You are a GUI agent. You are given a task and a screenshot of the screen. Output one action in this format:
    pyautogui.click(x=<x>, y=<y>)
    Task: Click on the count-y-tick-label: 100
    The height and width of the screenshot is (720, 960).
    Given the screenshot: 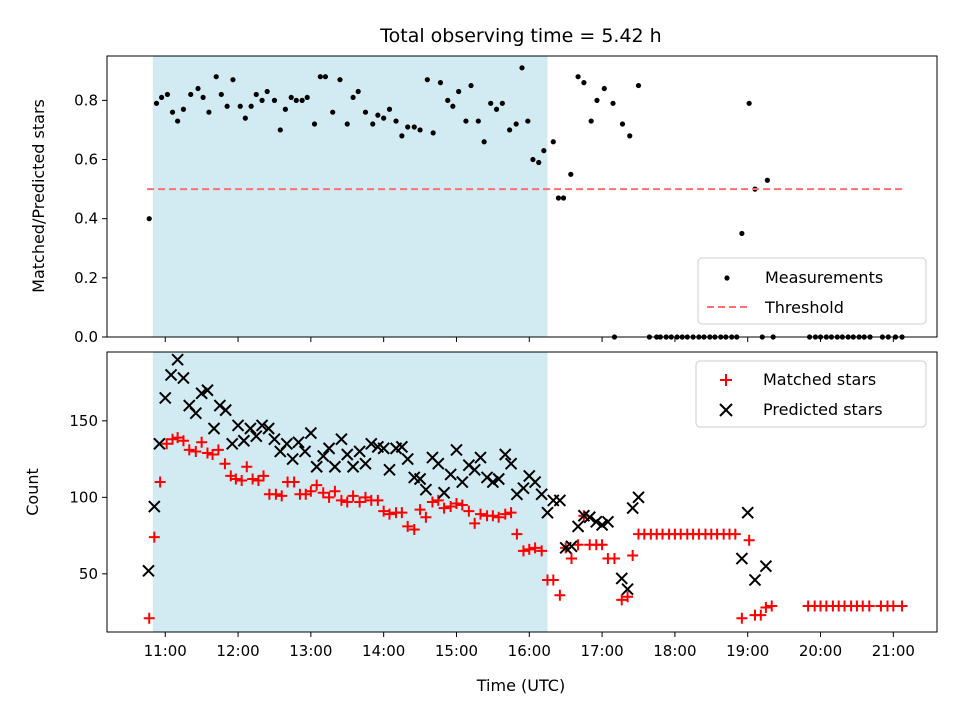 What is the action you would take?
    pyautogui.click(x=83, y=497)
    